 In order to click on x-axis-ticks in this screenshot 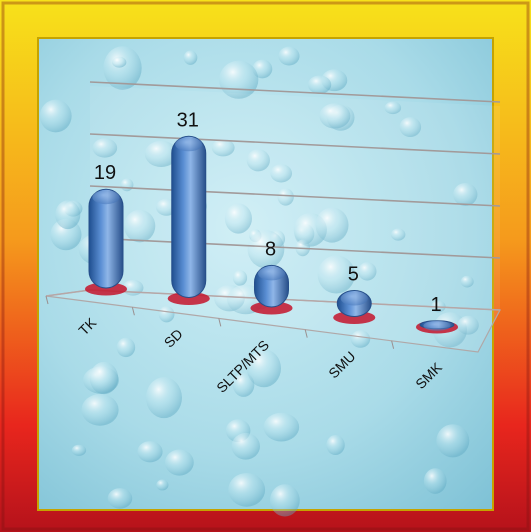, I will do `click(220, 322)`.